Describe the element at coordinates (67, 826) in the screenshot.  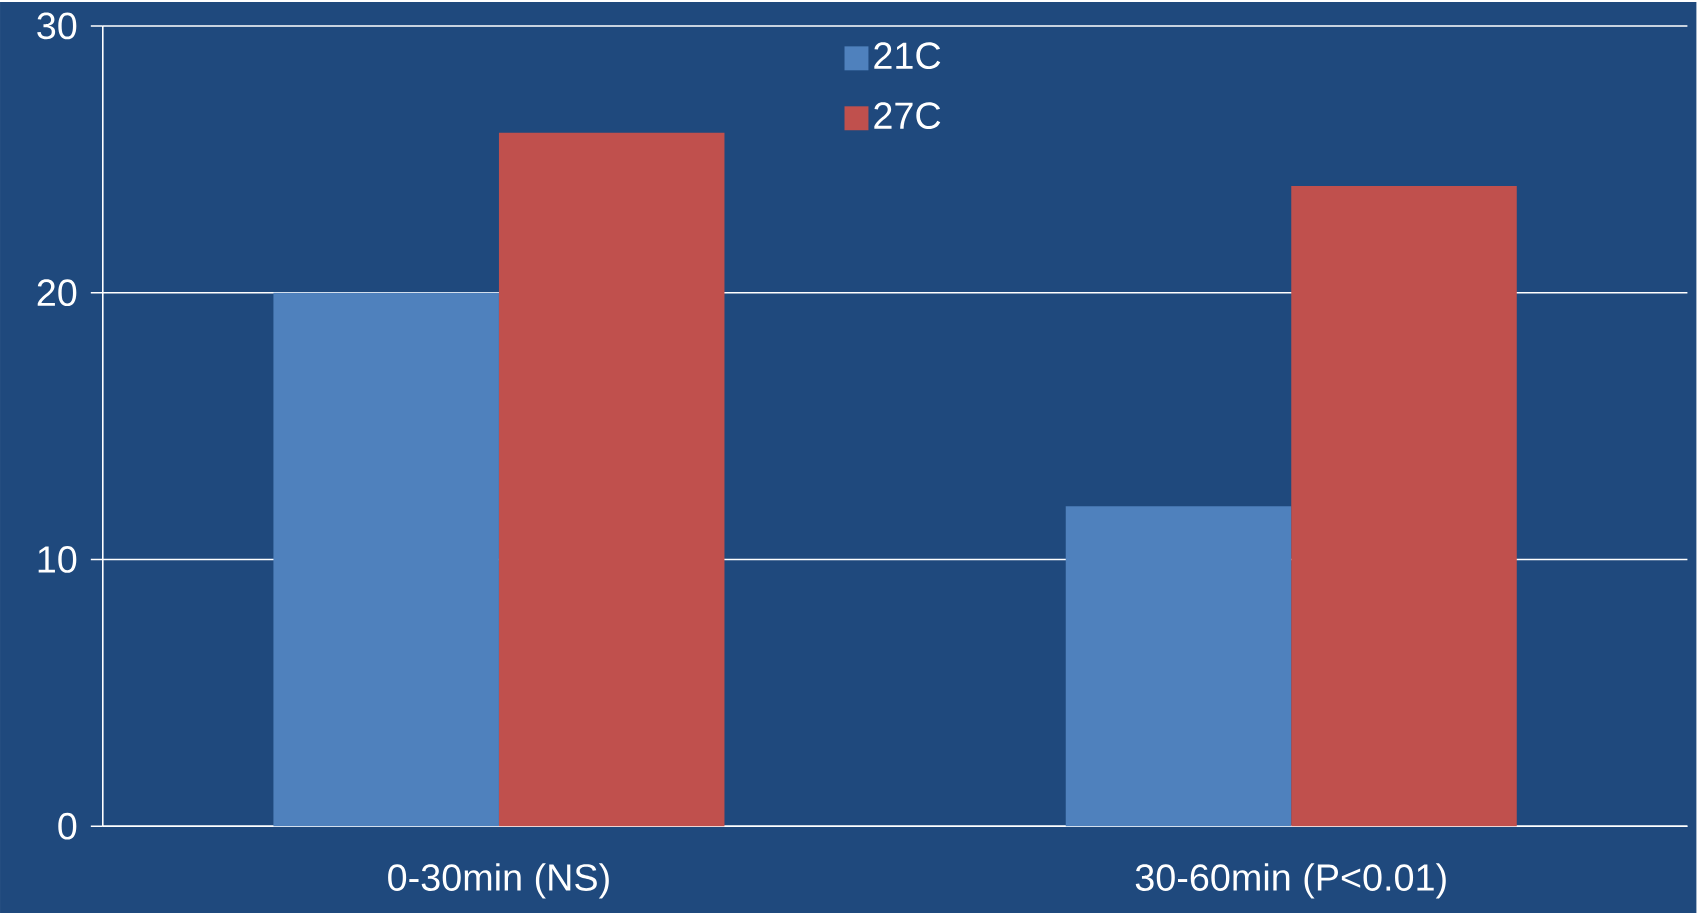
I see `y-tick-label: 0` at that location.